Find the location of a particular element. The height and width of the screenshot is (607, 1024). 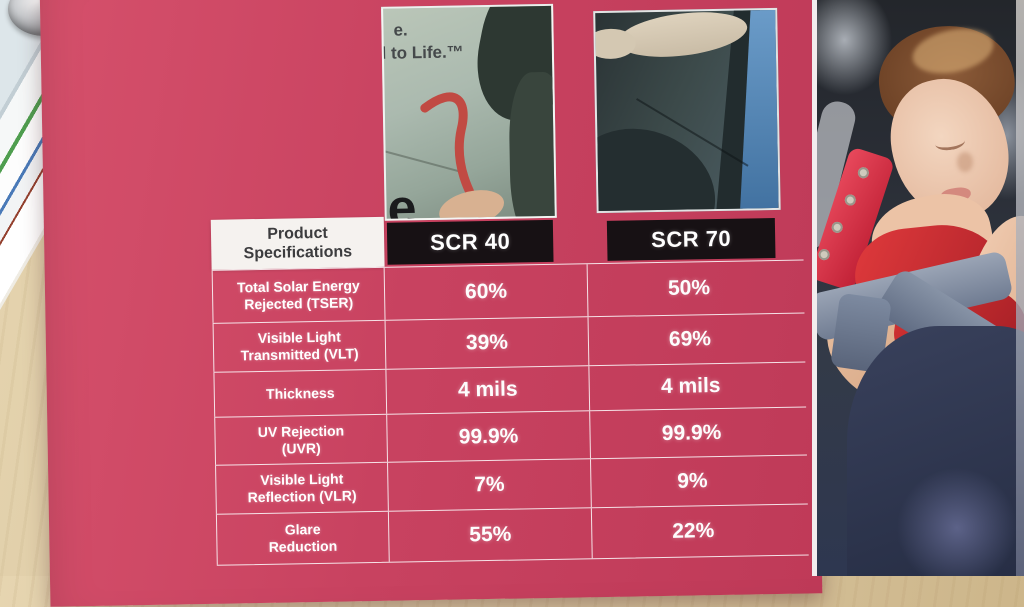

knee-highlight is located at coordinates (957, 522).